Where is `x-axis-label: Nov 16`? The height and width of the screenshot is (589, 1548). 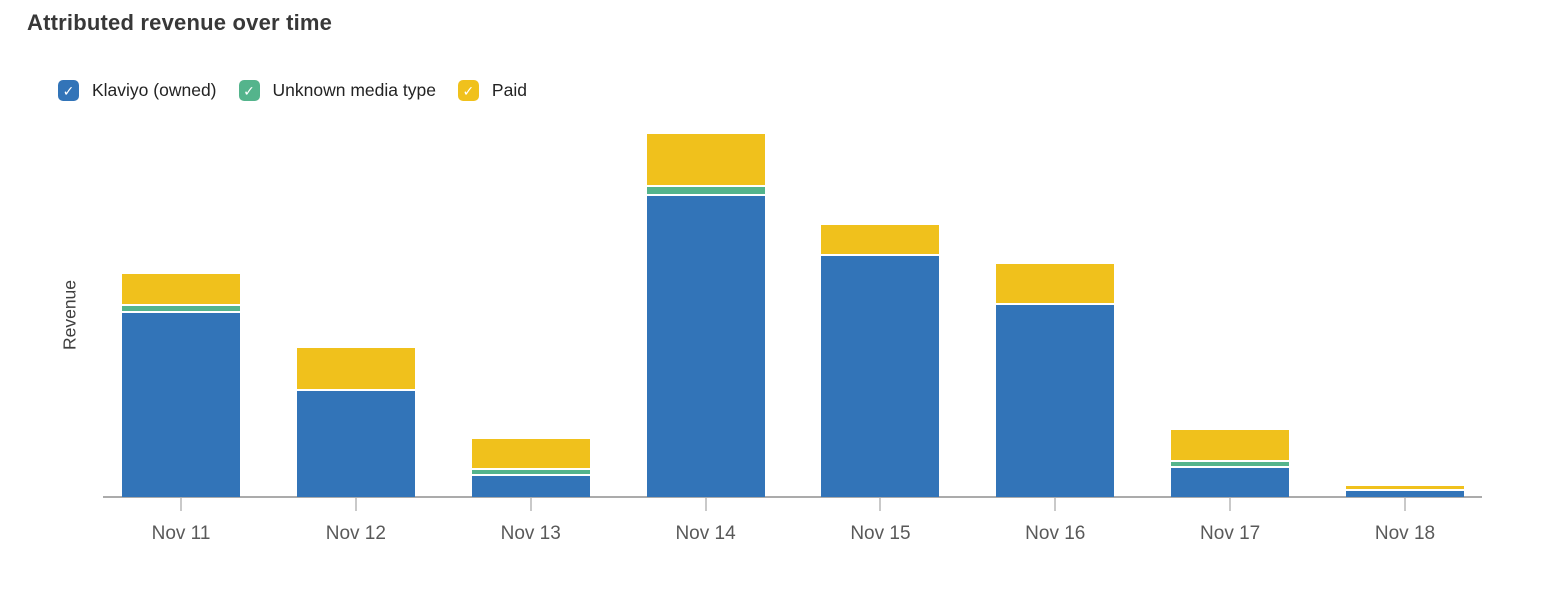 x-axis-label: Nov 16 is located at coordinates (1055, 533).